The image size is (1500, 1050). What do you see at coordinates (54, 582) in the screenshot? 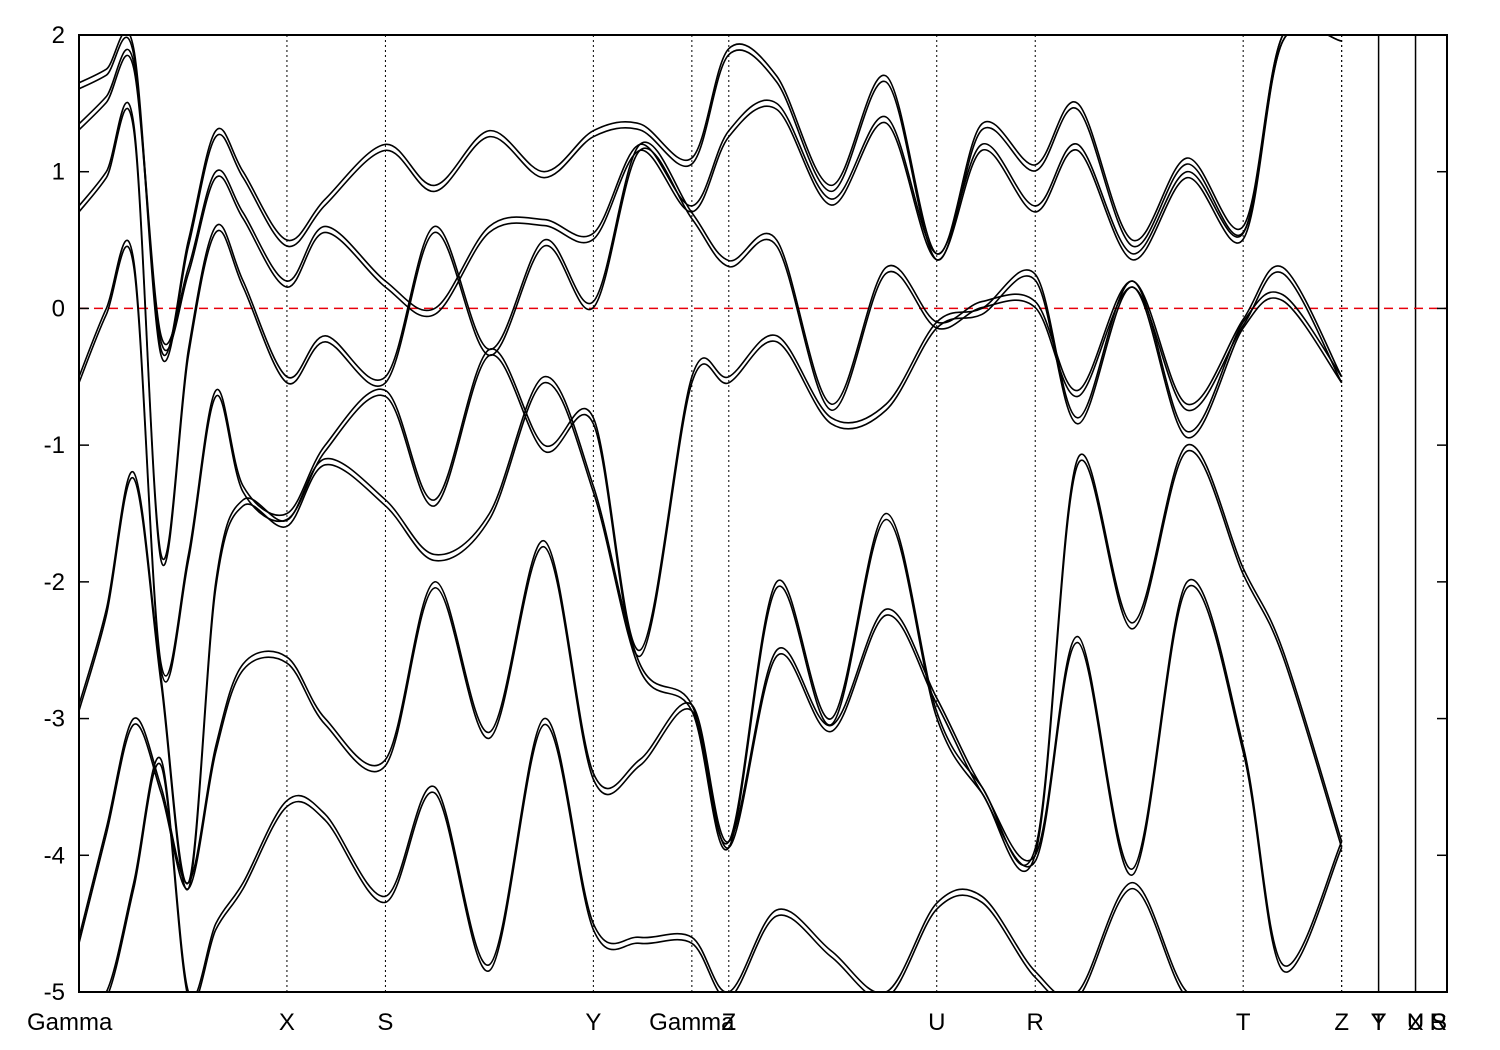
I see `y-tick-label: -2` at bounding box center [54, 582].